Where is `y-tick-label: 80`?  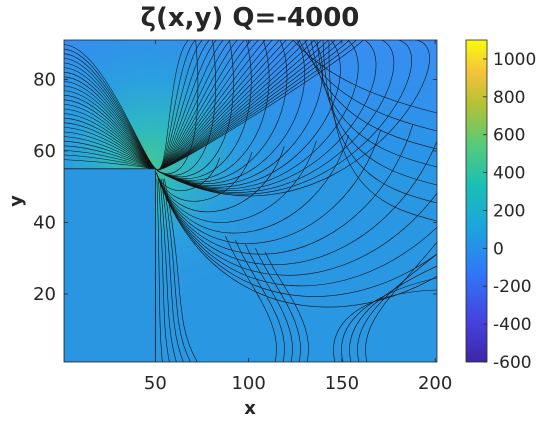
y-tick-label: 80 is located at coordinates (44, 79).